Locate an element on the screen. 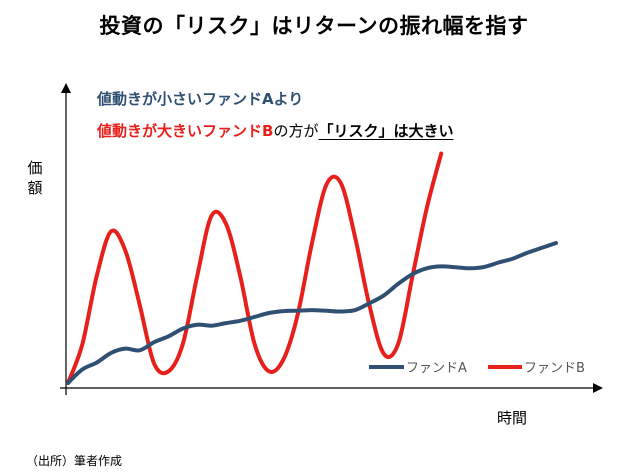 The height and width of the screenshot is (475, 628). annotation-fund-b-plain: の方が is located at coordinates (296, 131).